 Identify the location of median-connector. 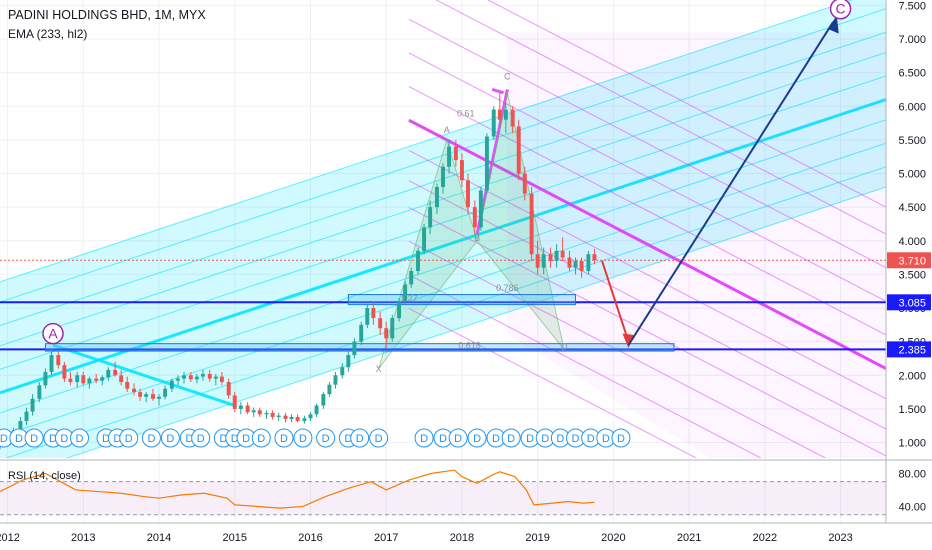
(144, 375).